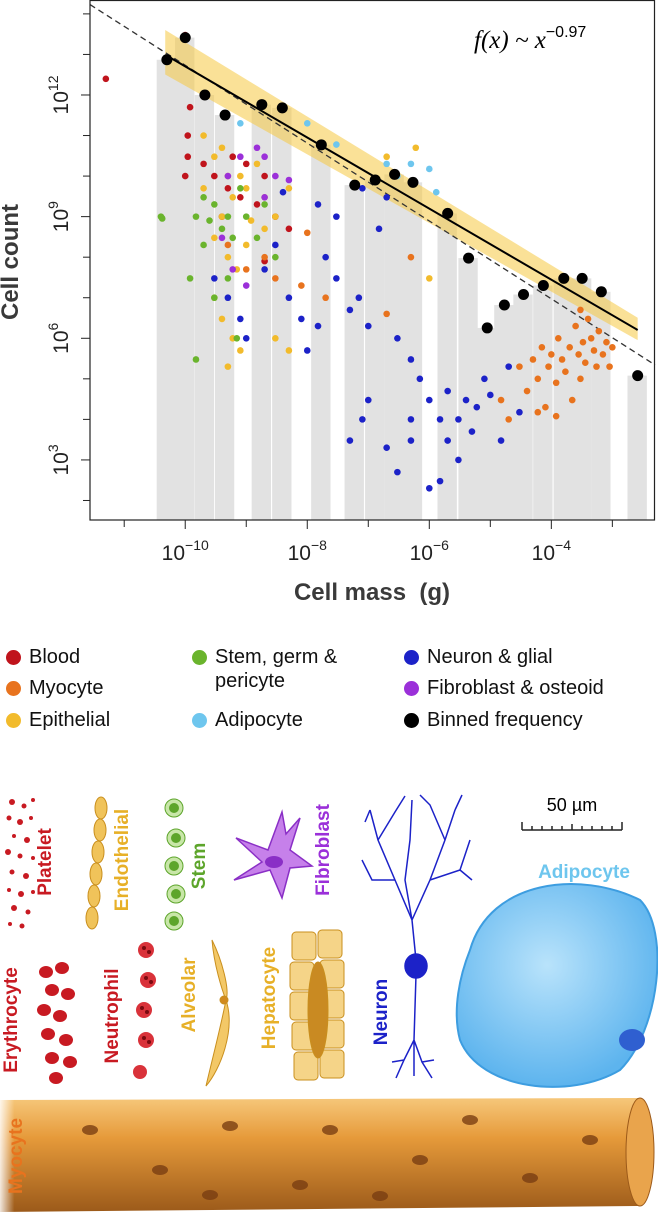 This screenshot has height=1217, width=658. What do you see at coordinates (53, 205) in the screenshot?
I see `y-tick-exponent: 9` at bounding box center [53, 205].